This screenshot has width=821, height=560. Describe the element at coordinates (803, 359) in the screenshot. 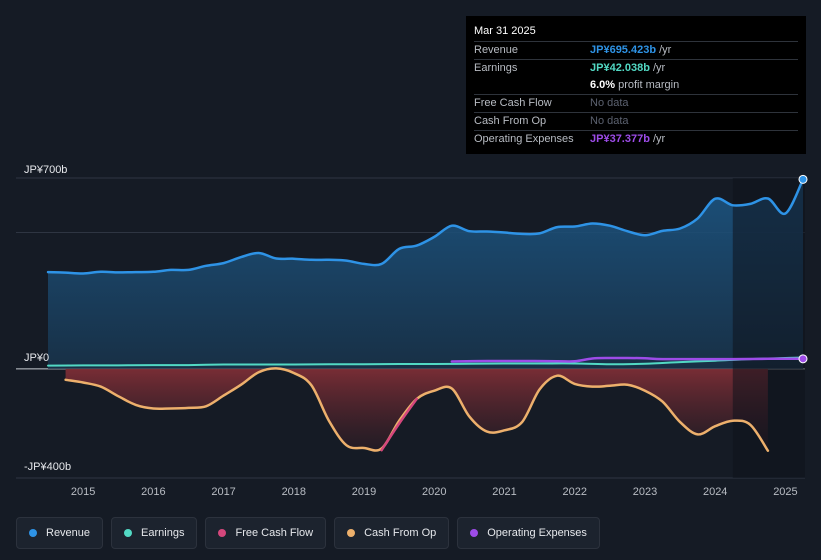

I see `operating-expenses-end-marker` at that location.